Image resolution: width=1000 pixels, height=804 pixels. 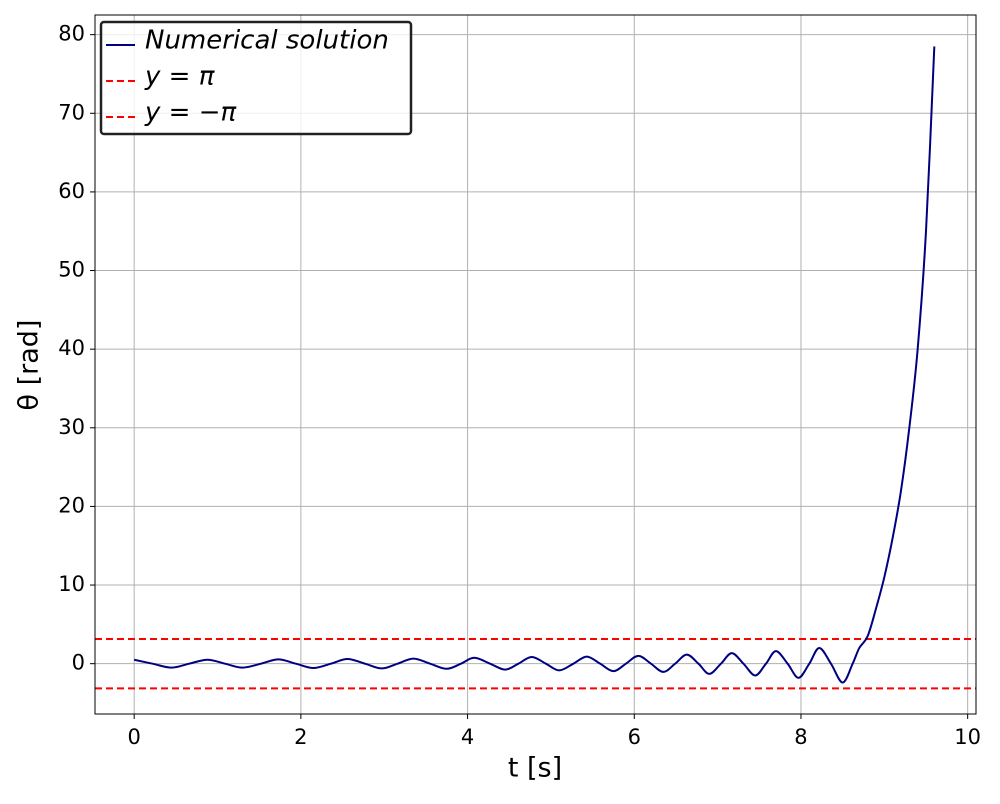 I want to click on legend-label: y = −π, so click(x=190, y=113).